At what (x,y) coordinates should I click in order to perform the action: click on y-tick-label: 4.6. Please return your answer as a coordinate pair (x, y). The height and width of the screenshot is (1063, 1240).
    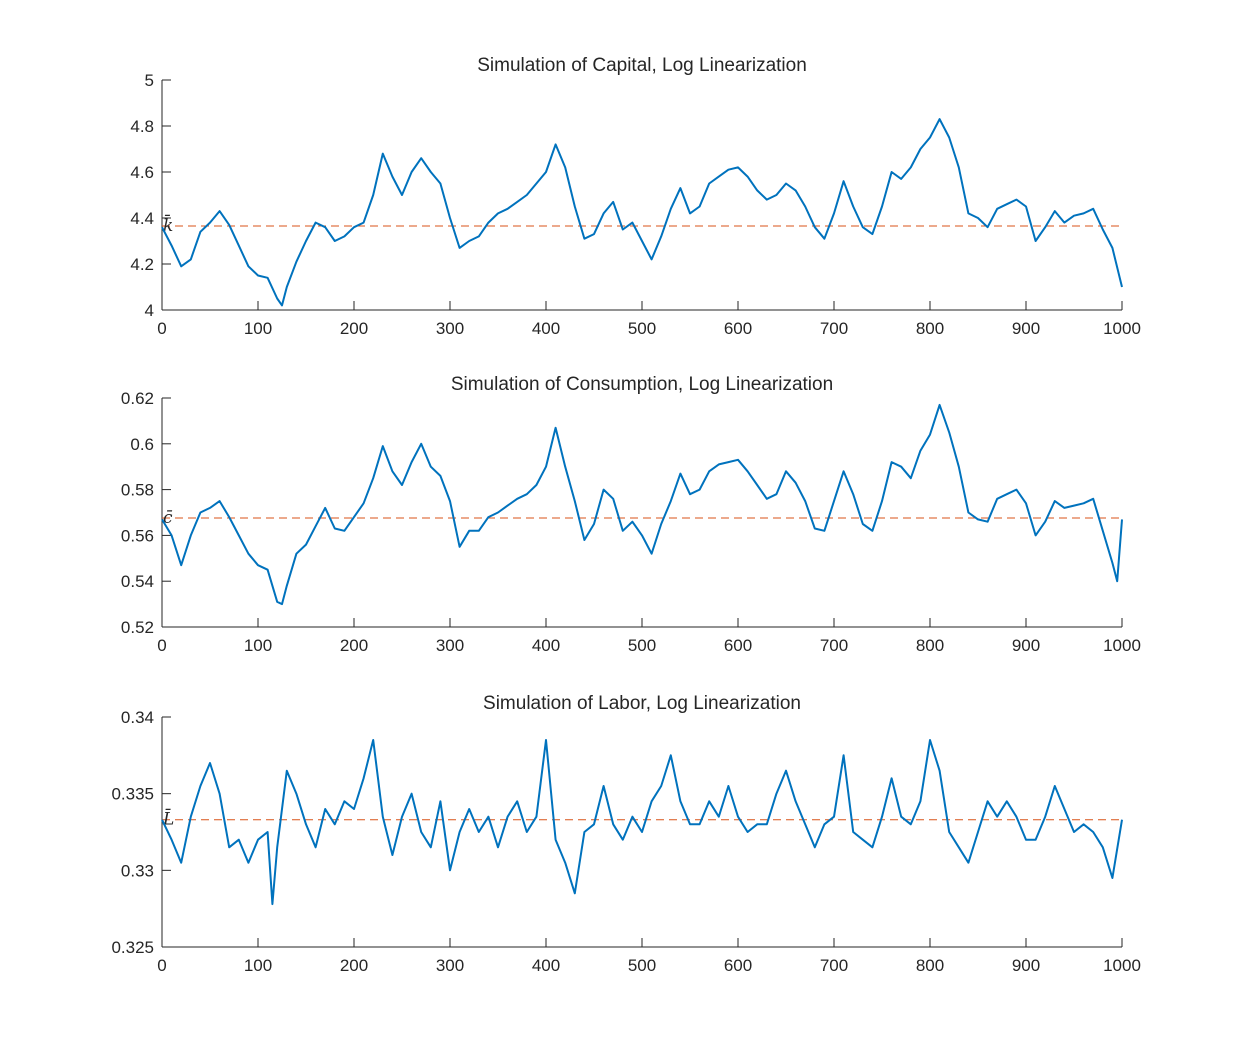
    Looking at the image, I should click on (142, 172).